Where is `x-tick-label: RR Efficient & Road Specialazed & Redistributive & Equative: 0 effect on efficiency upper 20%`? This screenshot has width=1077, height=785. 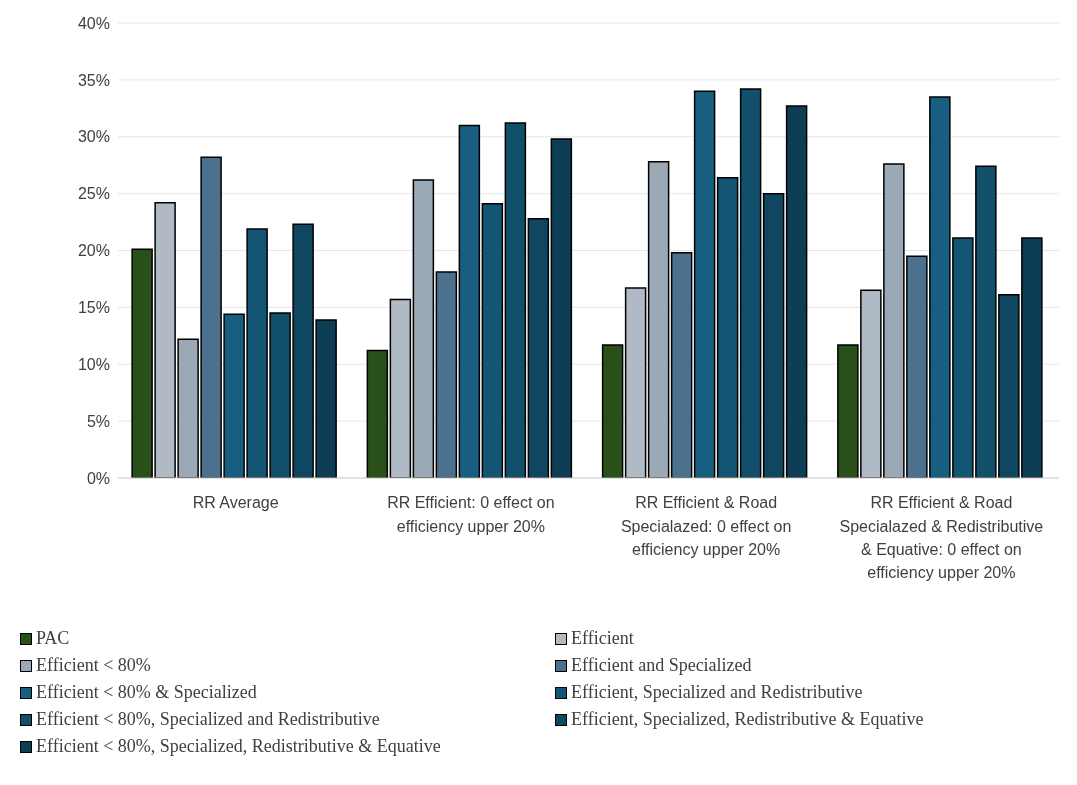 x-tick-label: RR Efficient & Road Specialazed & Redistributive & Equative: 0 effect on efficiency upper 20% is located at coordinates (941, 537).